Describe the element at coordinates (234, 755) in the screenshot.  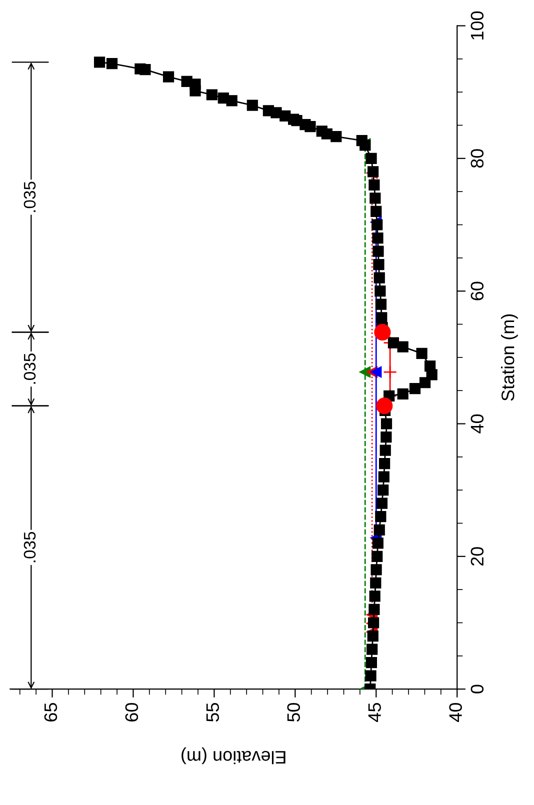
I see `x-axis-title: Elevation (m)` at that location.